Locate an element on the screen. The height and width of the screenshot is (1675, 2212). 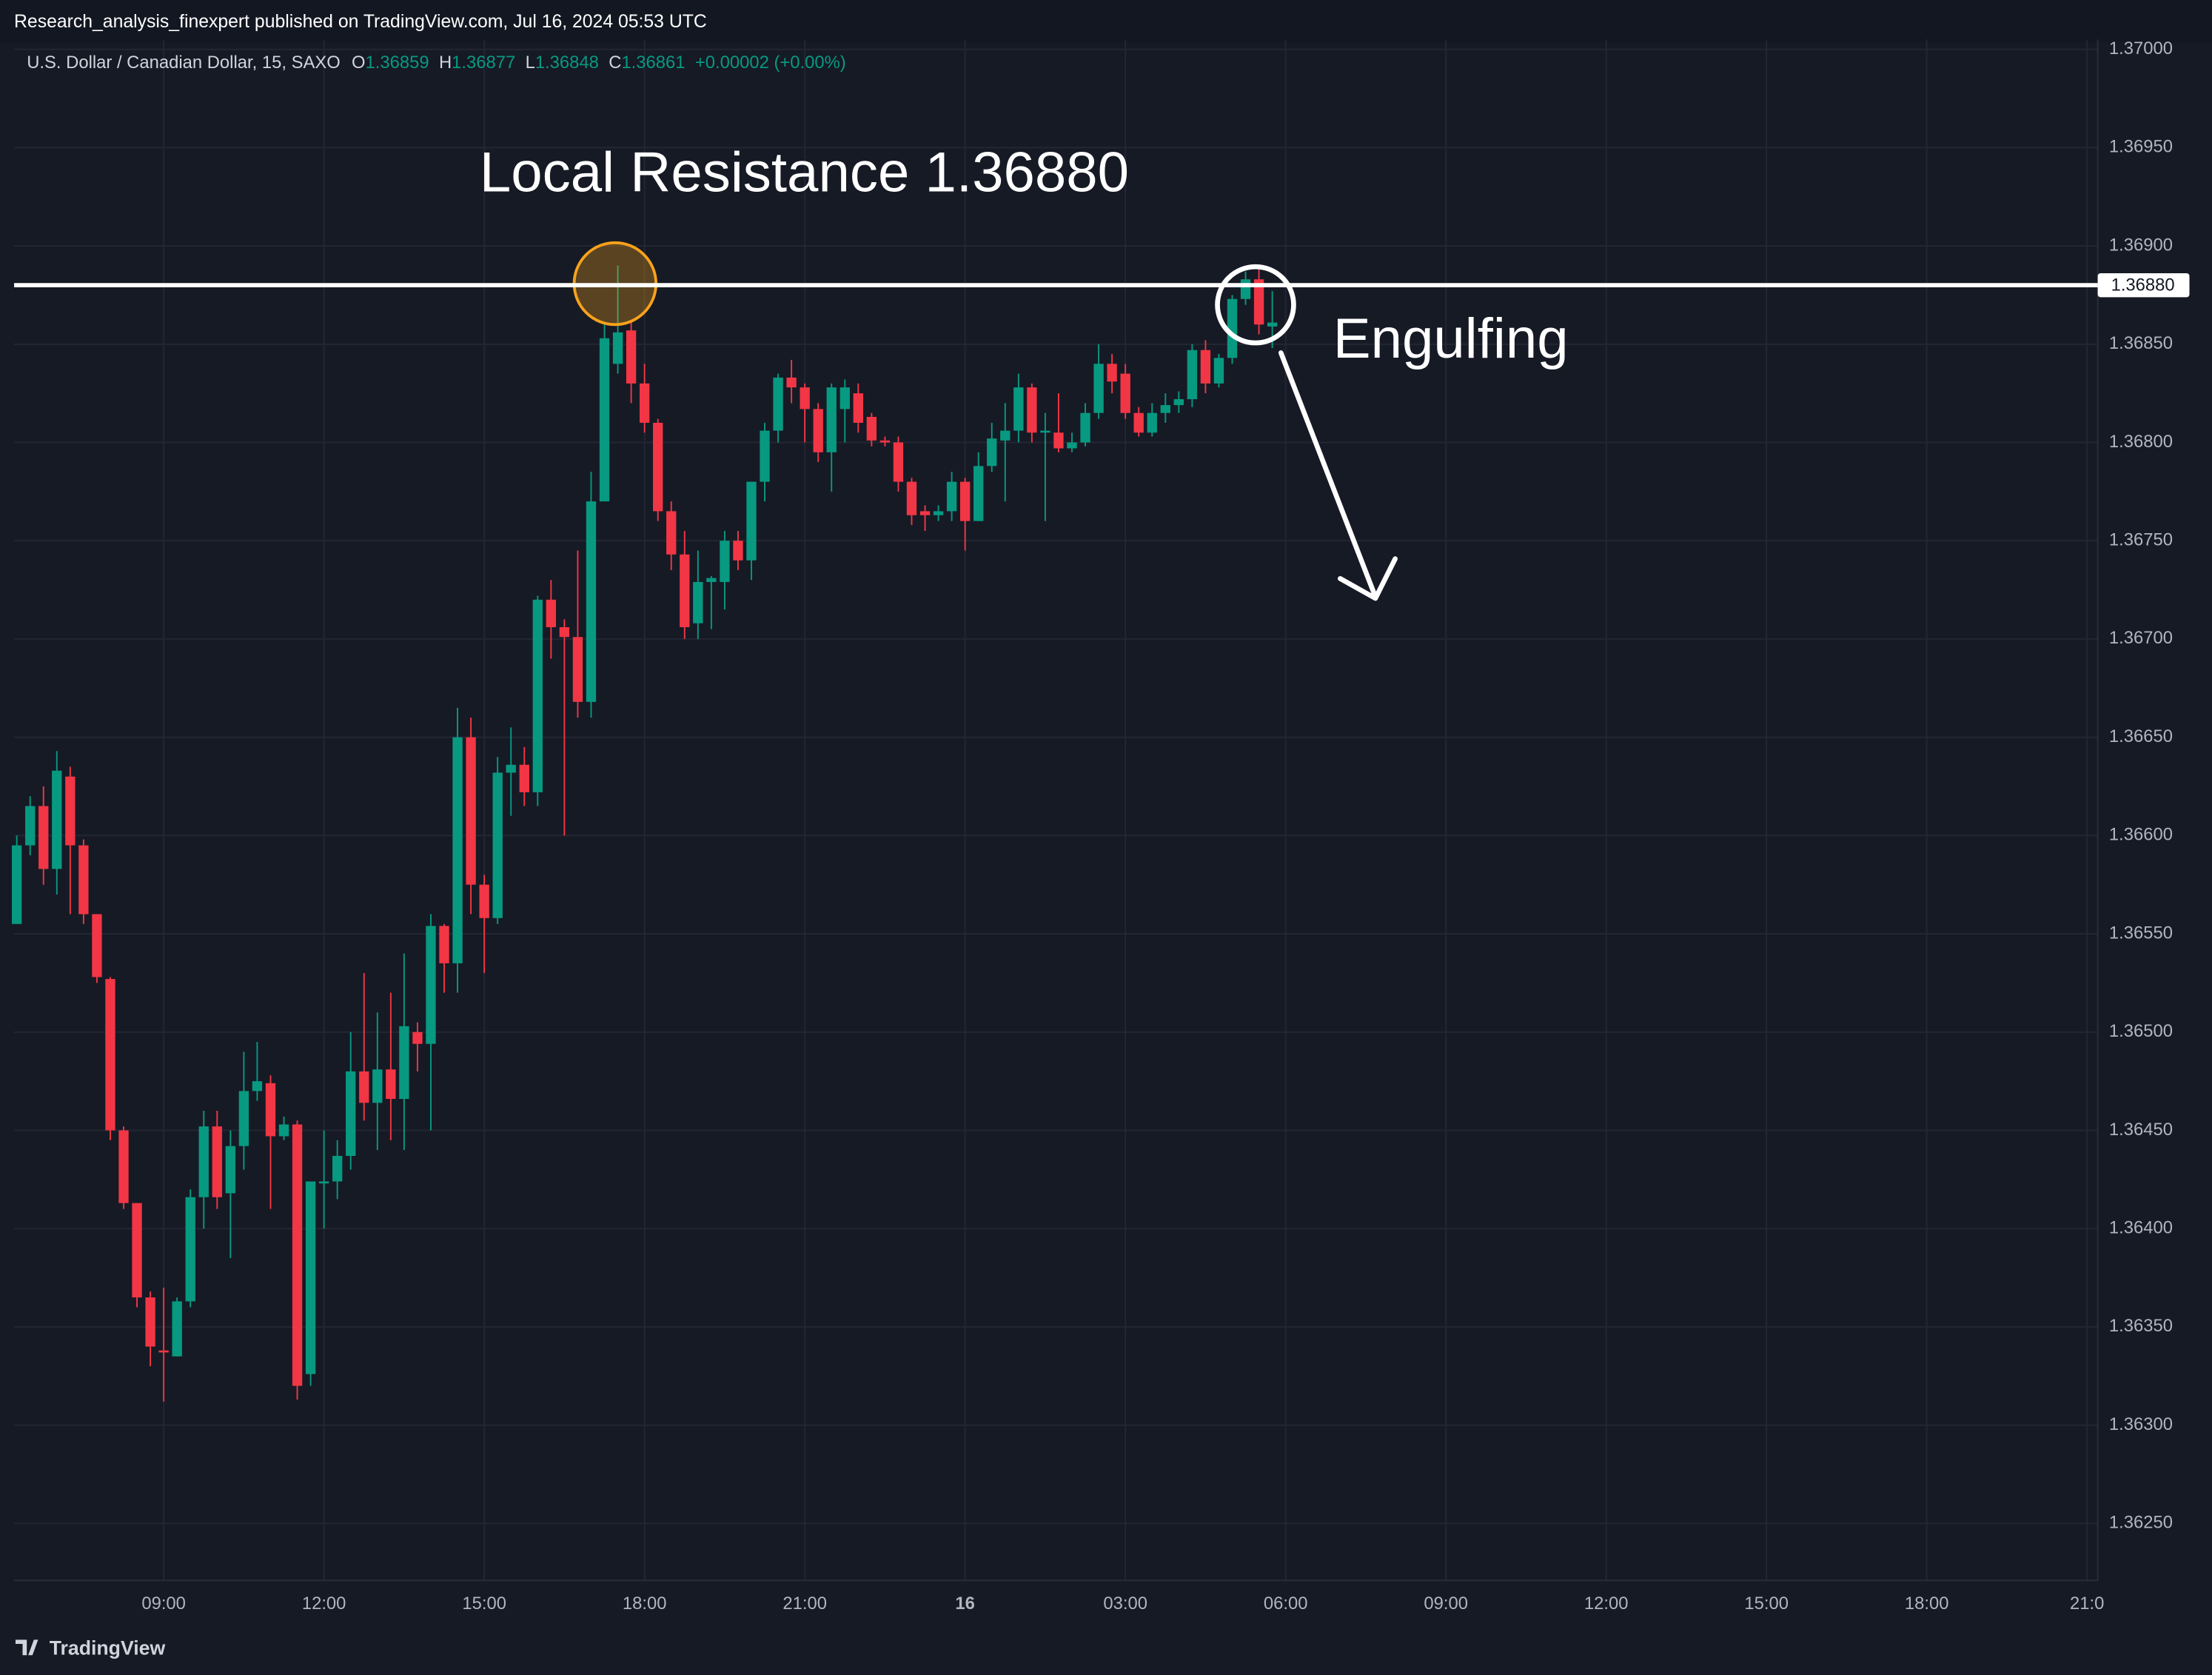
y-tick-label: 1.37000 is located at coordinates (2141, 48).